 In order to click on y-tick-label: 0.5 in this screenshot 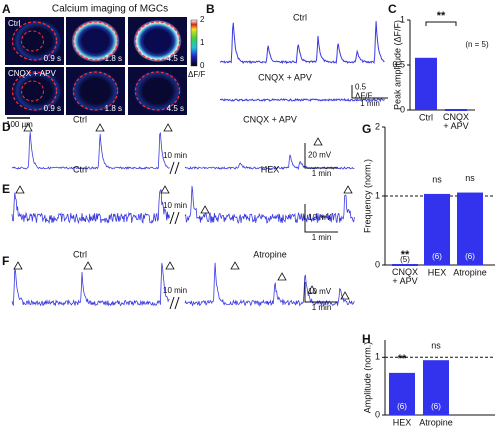, I will do `click(398, 64)`.